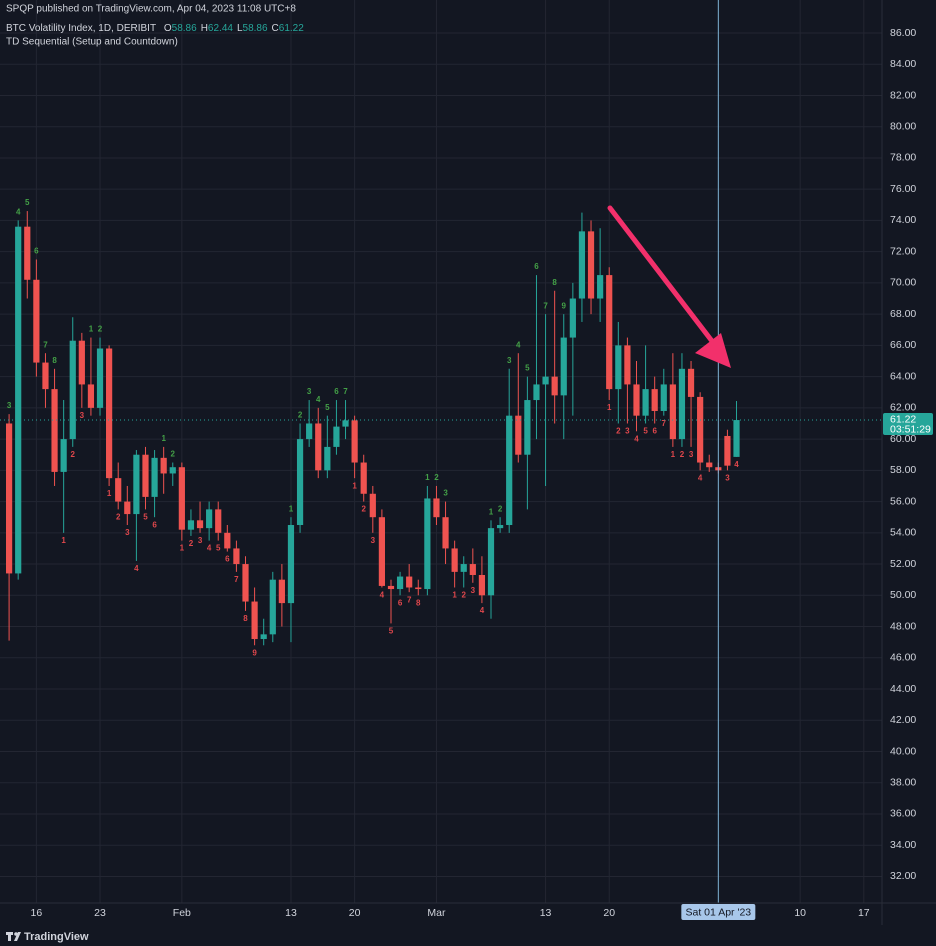 The height and width of the screenshot is (946, 936). What do you see at coordinates (903, 220) in the screenshot?
I see `y-tick-label: 74.00` at bounding box center [903, 220].